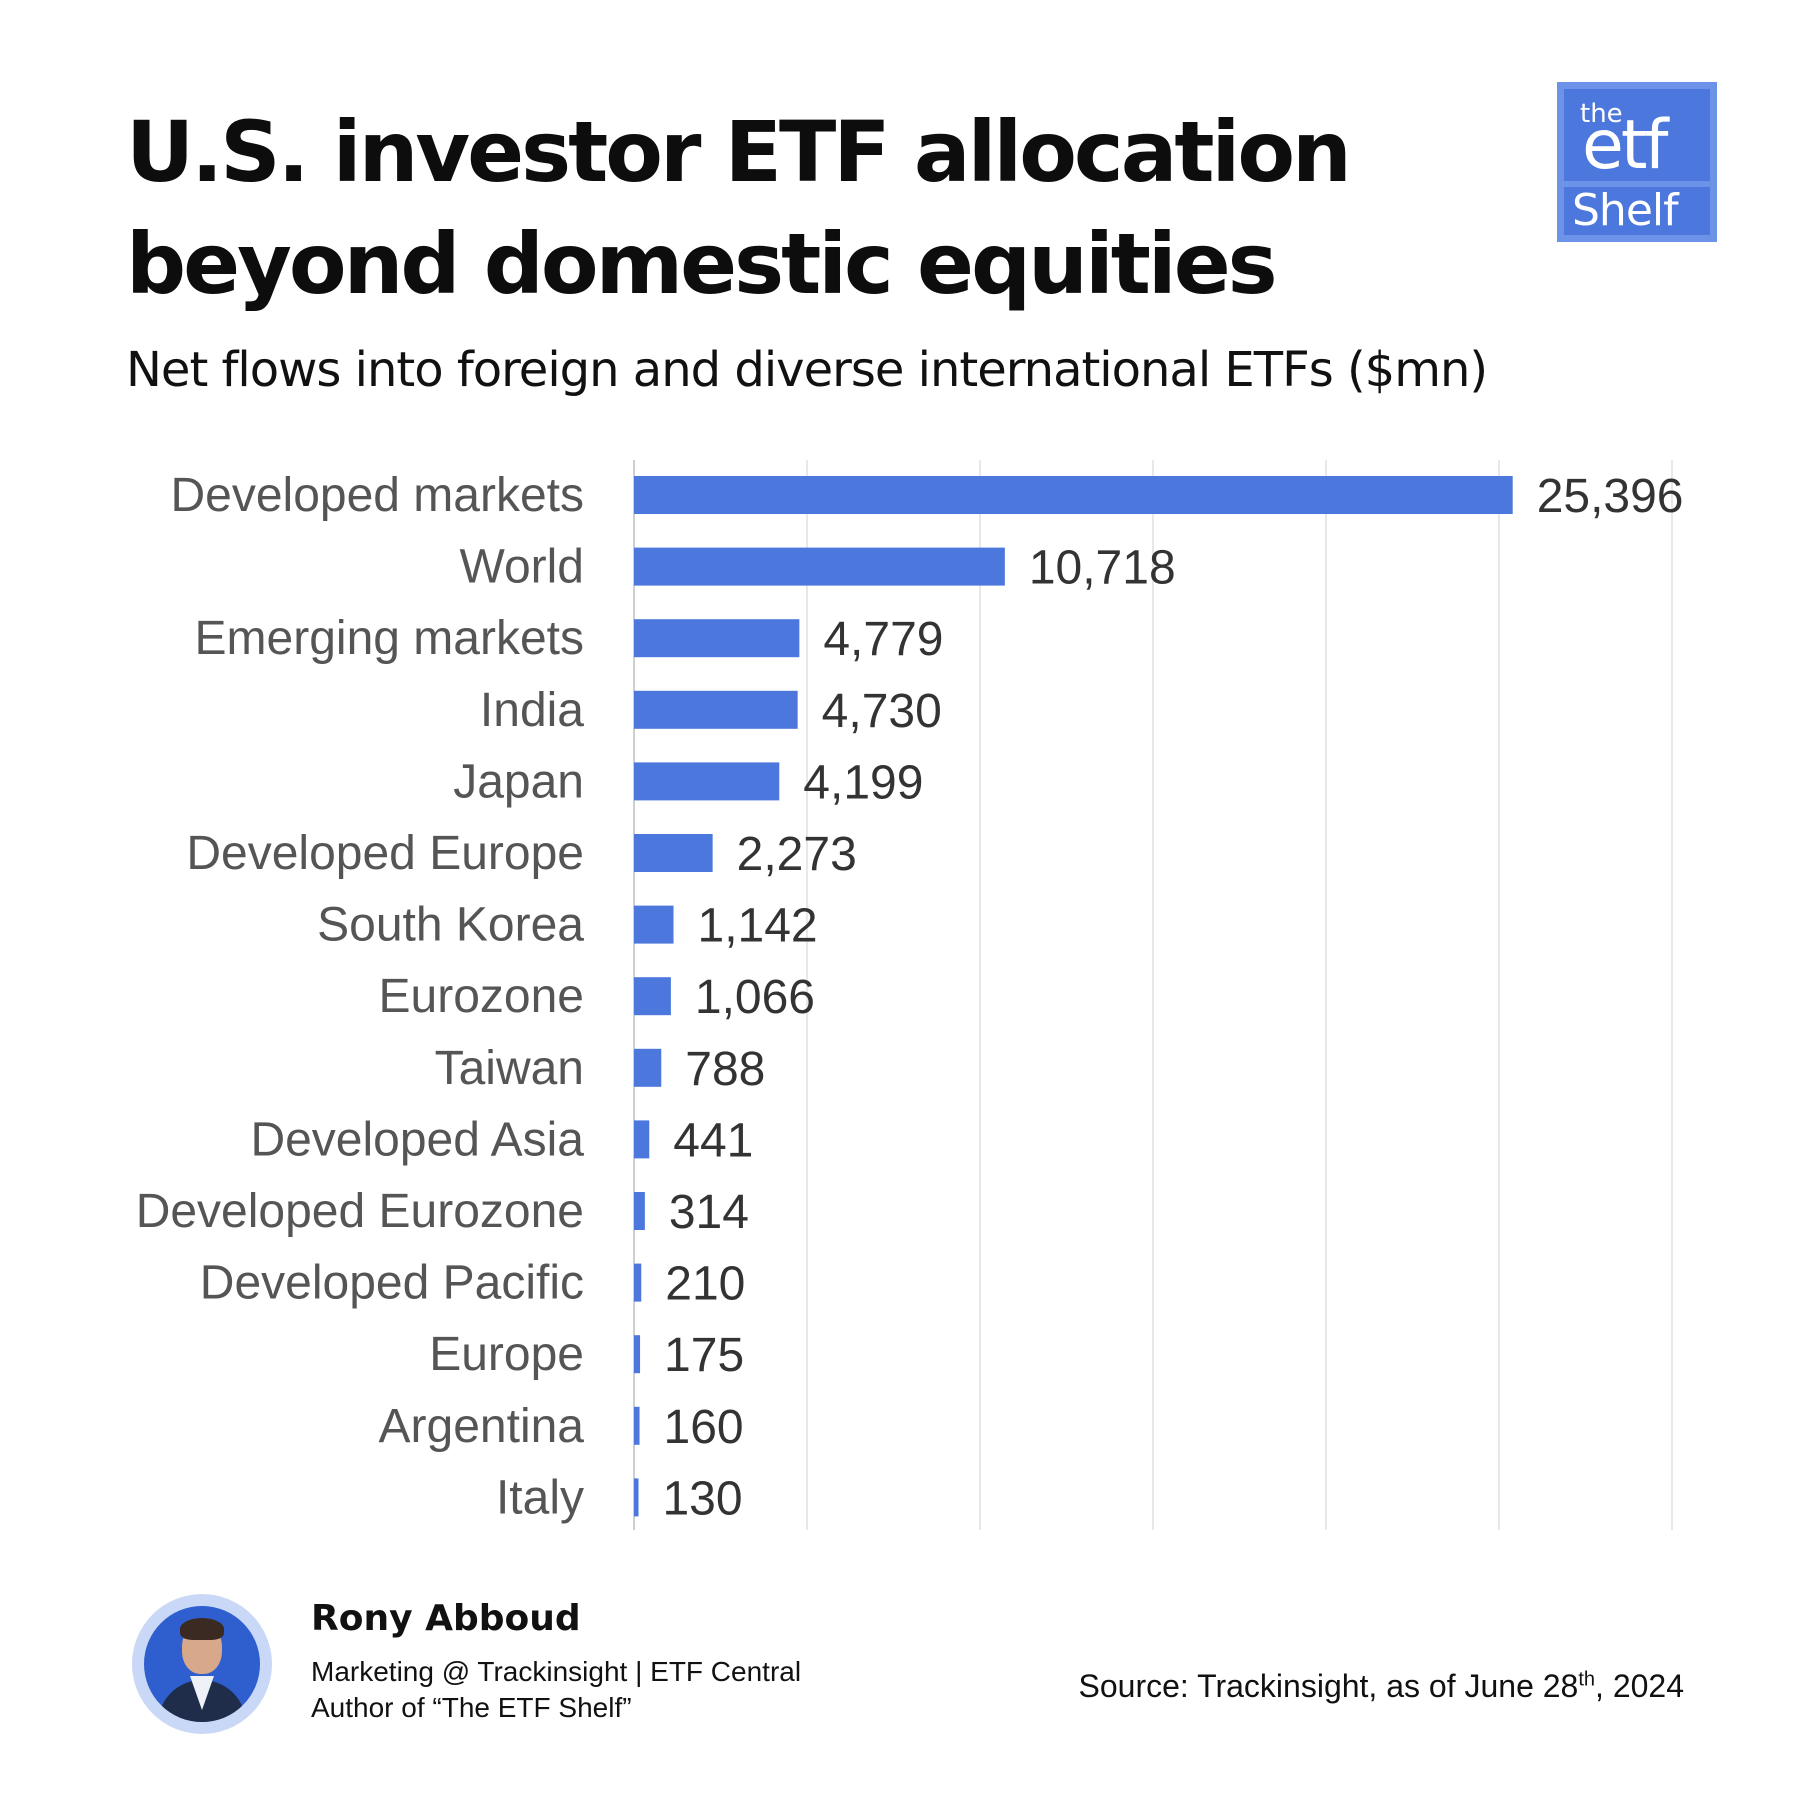 The image size is (1800, 1800). I want to click on value-label: 788, so click(725, 1069).